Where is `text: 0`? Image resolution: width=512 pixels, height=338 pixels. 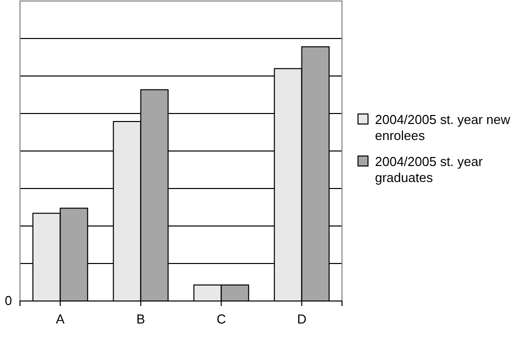 text: 0 is located at coordinates (8, 300).